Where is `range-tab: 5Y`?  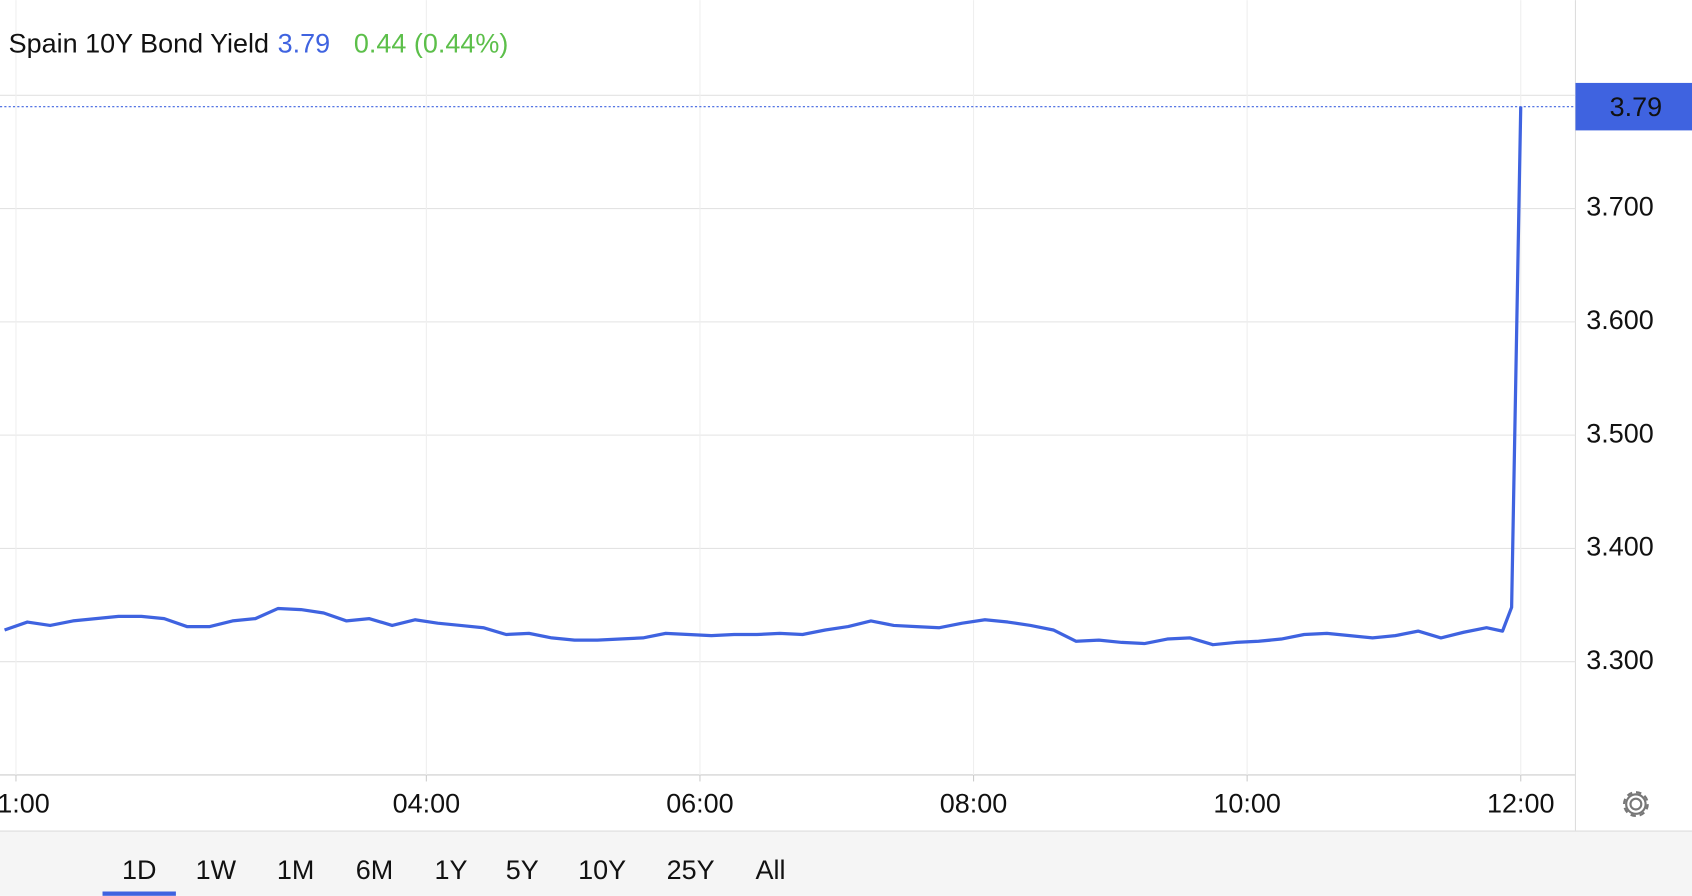
range-tab: 5Y is located at coordinates (522, 870).